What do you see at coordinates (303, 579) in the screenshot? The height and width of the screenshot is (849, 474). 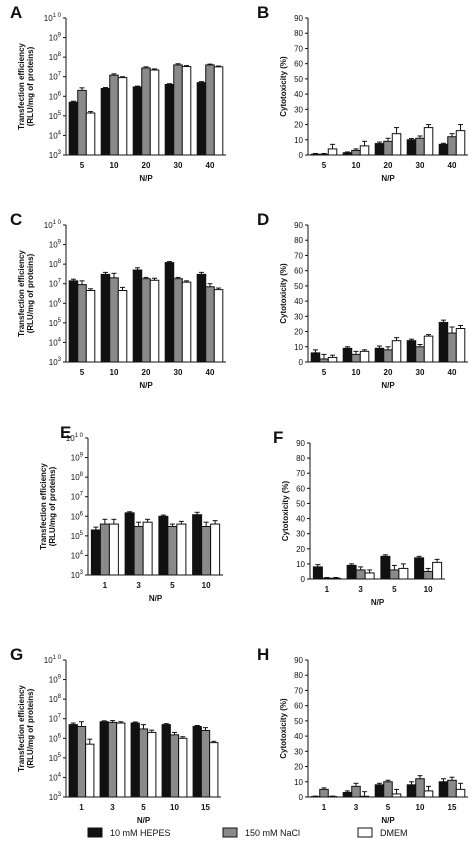 I see `y-tick-label: 0` at bounding box center [303, 579].